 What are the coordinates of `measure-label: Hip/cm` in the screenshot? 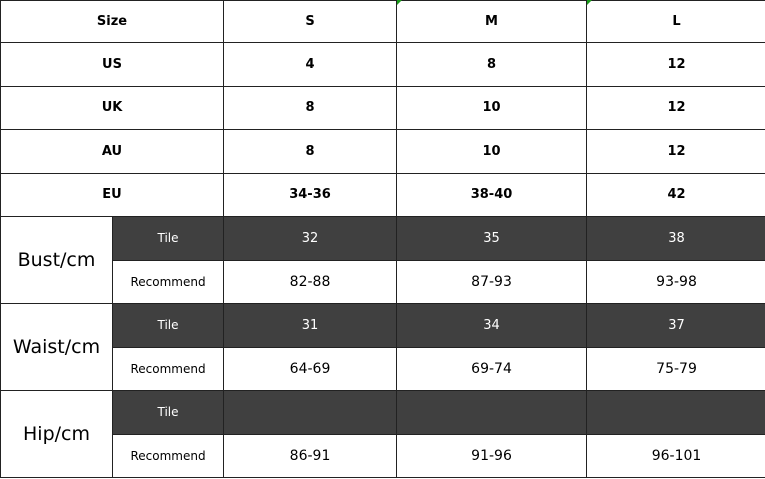 It's located at (56, 434).